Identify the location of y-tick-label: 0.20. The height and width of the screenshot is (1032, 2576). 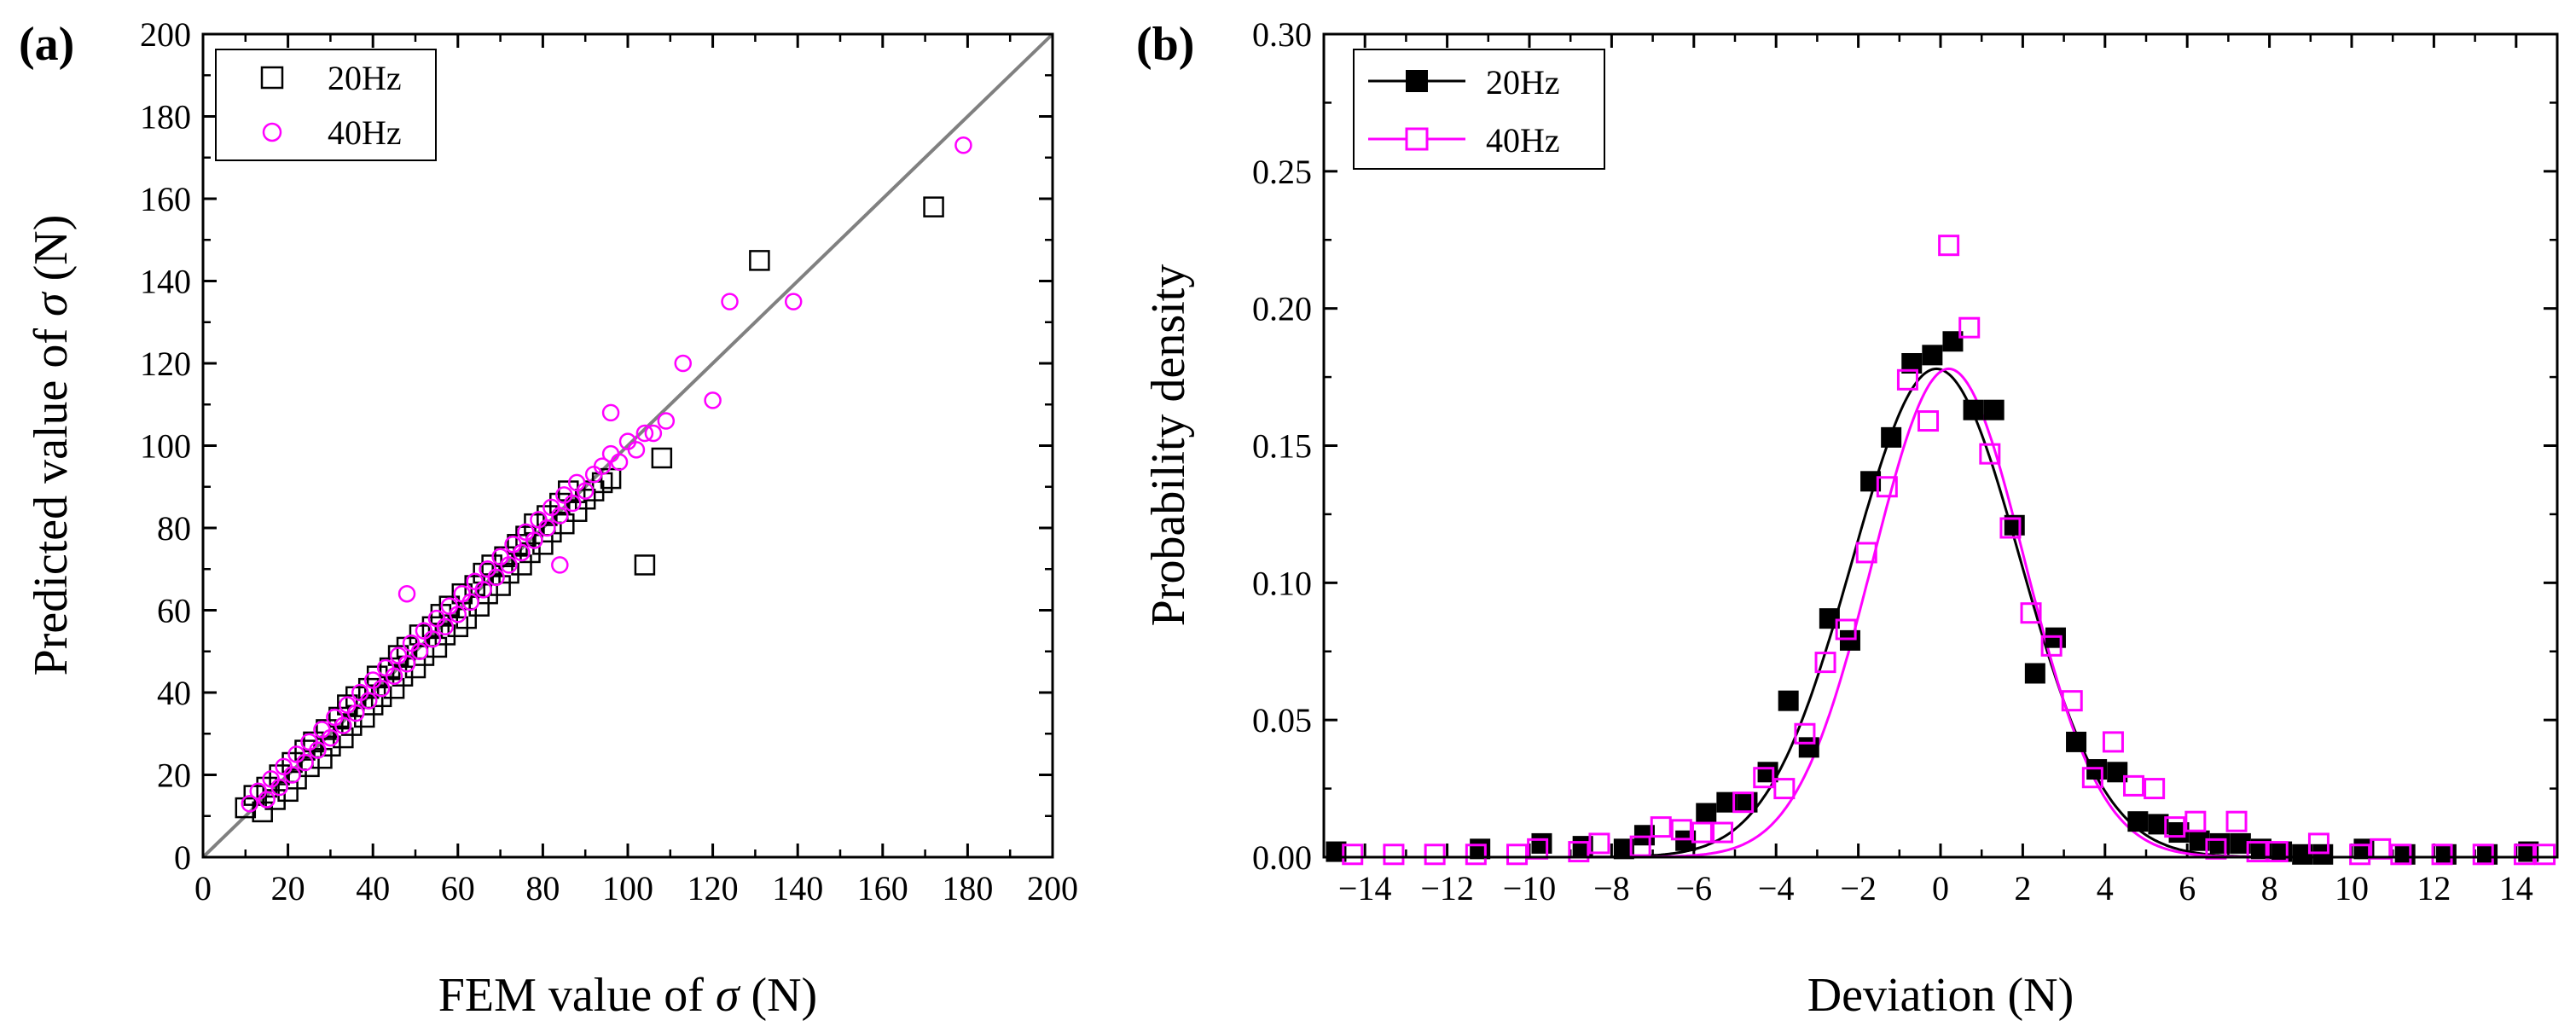
(1282, 309).